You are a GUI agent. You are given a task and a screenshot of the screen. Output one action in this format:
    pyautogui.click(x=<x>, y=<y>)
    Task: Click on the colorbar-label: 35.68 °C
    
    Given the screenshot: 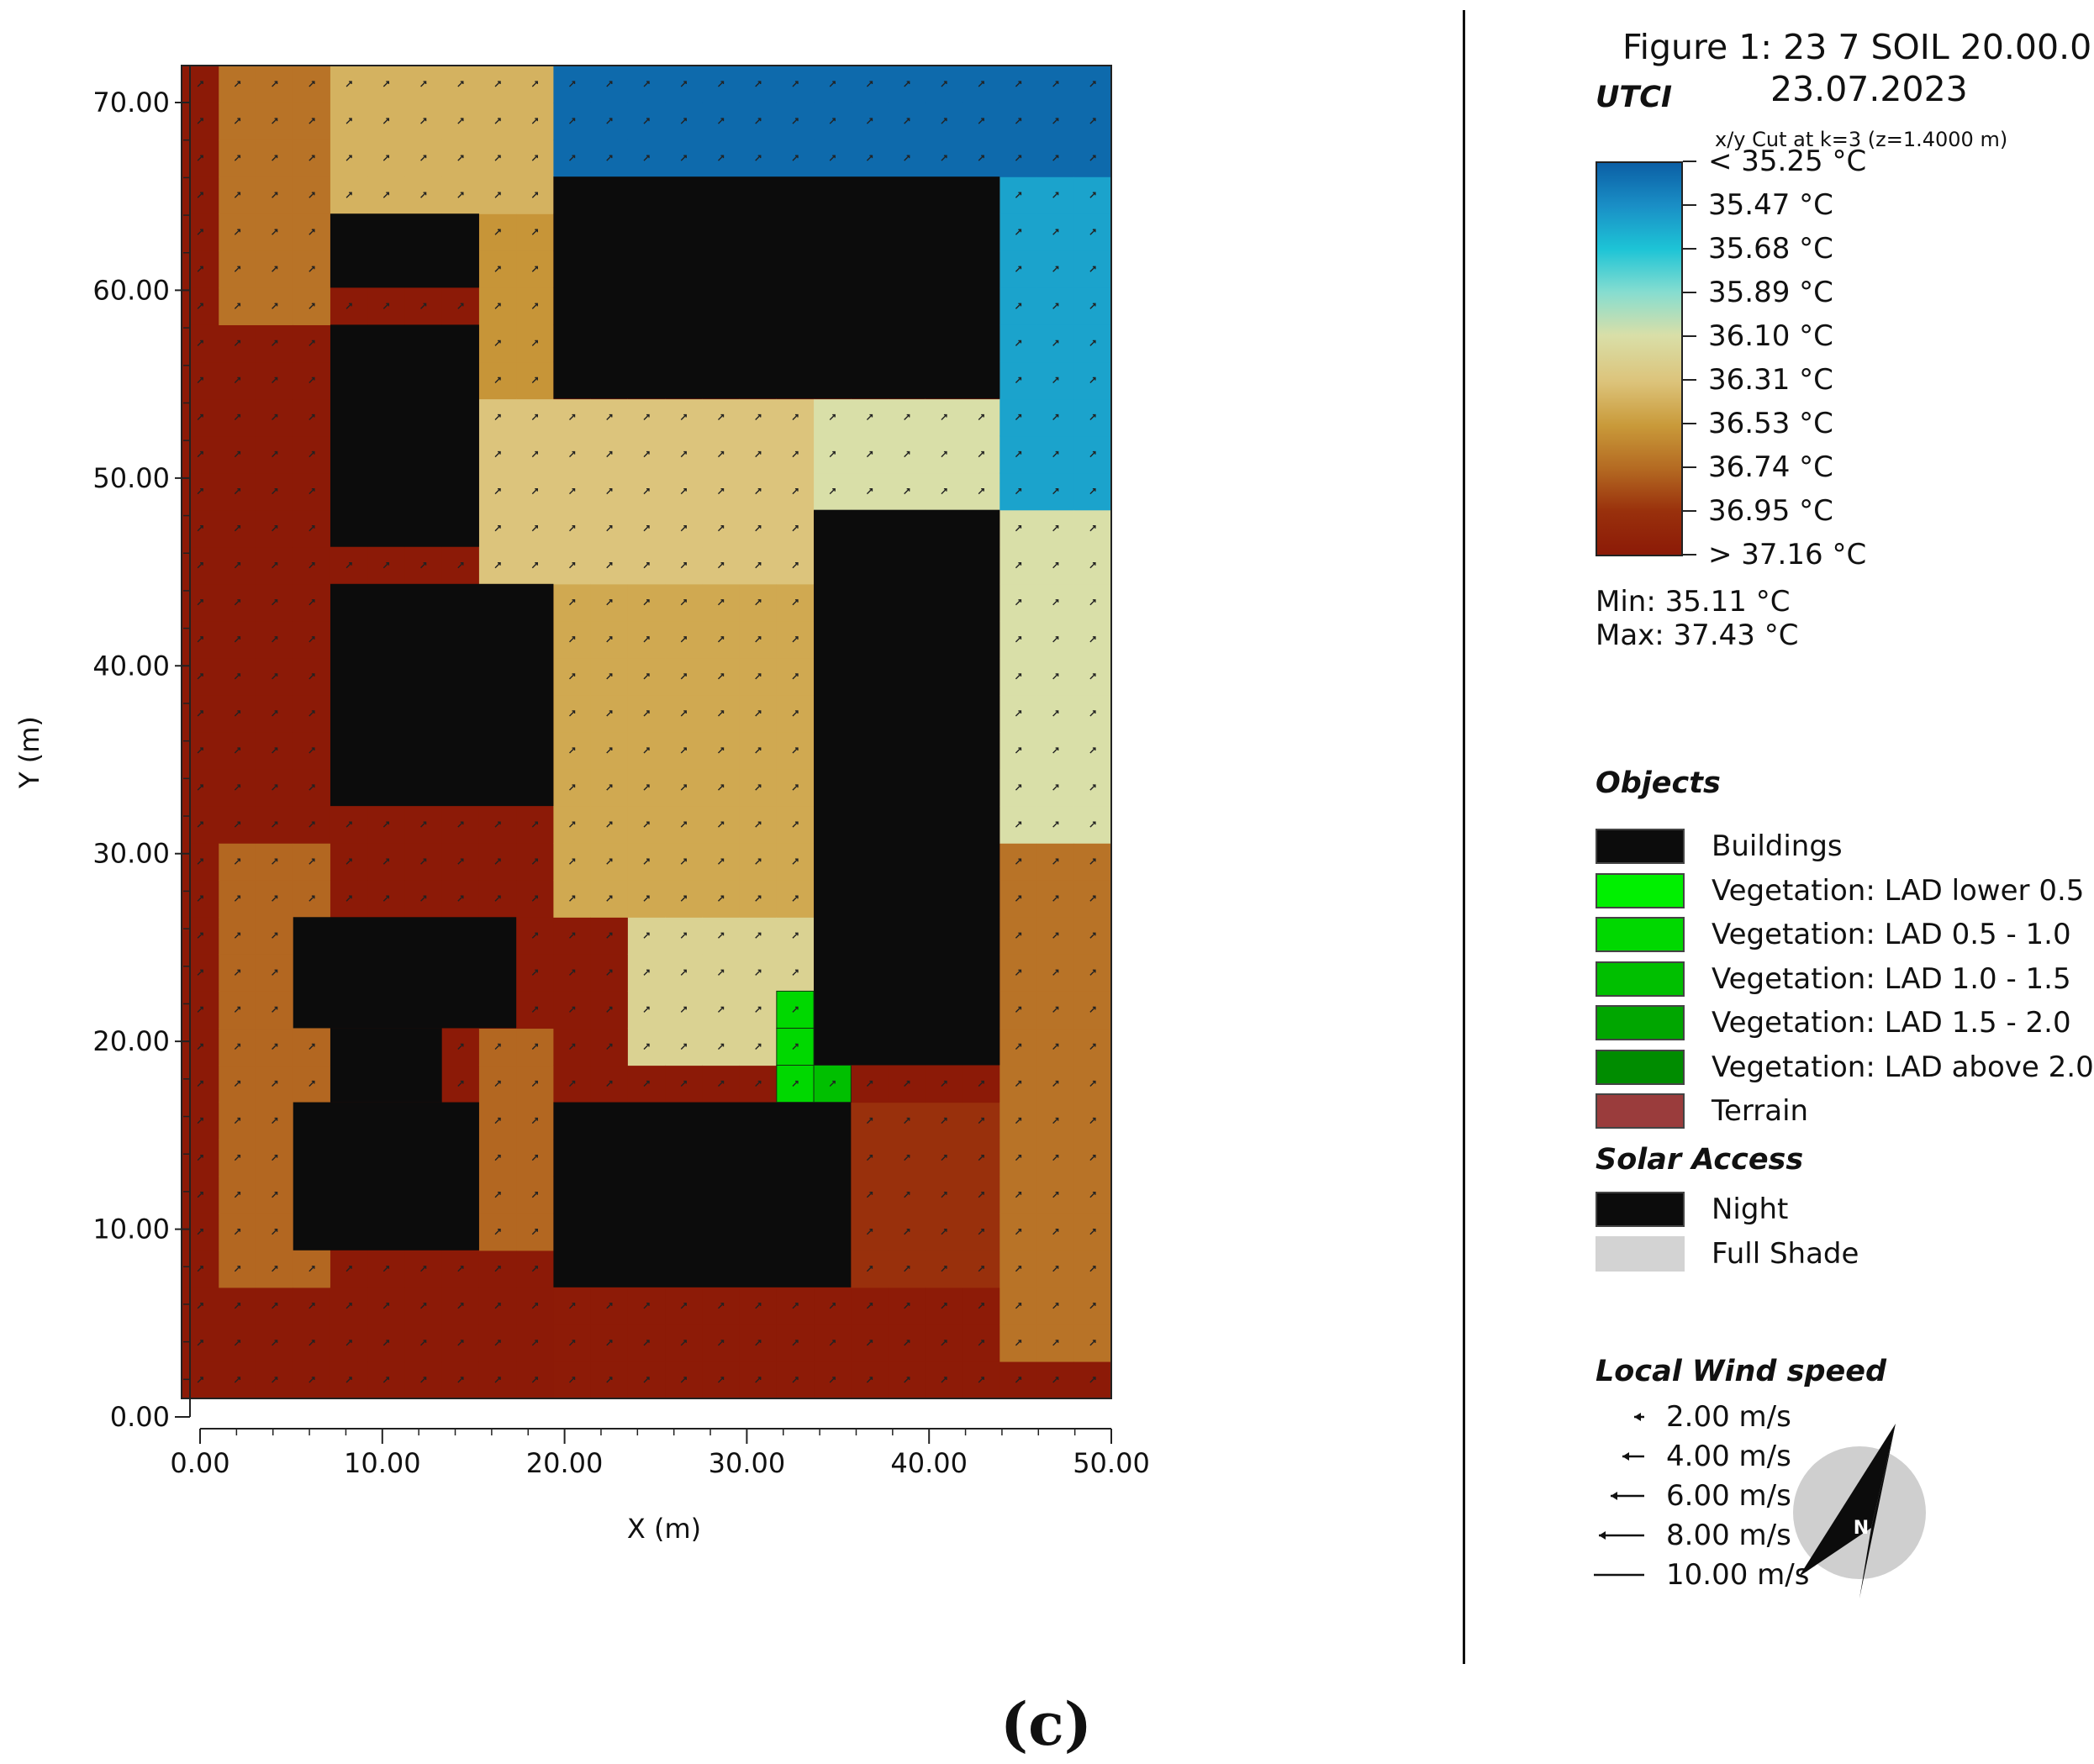 What is the action you would take?
    pyautogui.click(x=1770, y=249)
    